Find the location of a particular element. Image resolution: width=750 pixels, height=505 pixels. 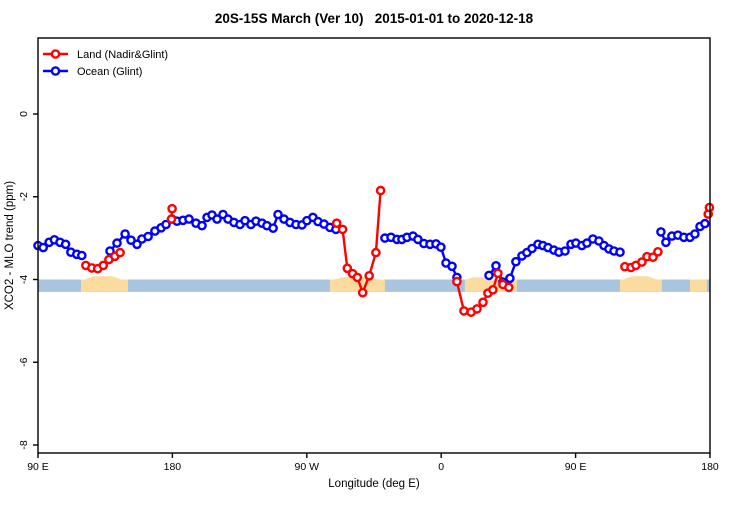

x-tick-label: 0 is located at coordinates (441, 467).